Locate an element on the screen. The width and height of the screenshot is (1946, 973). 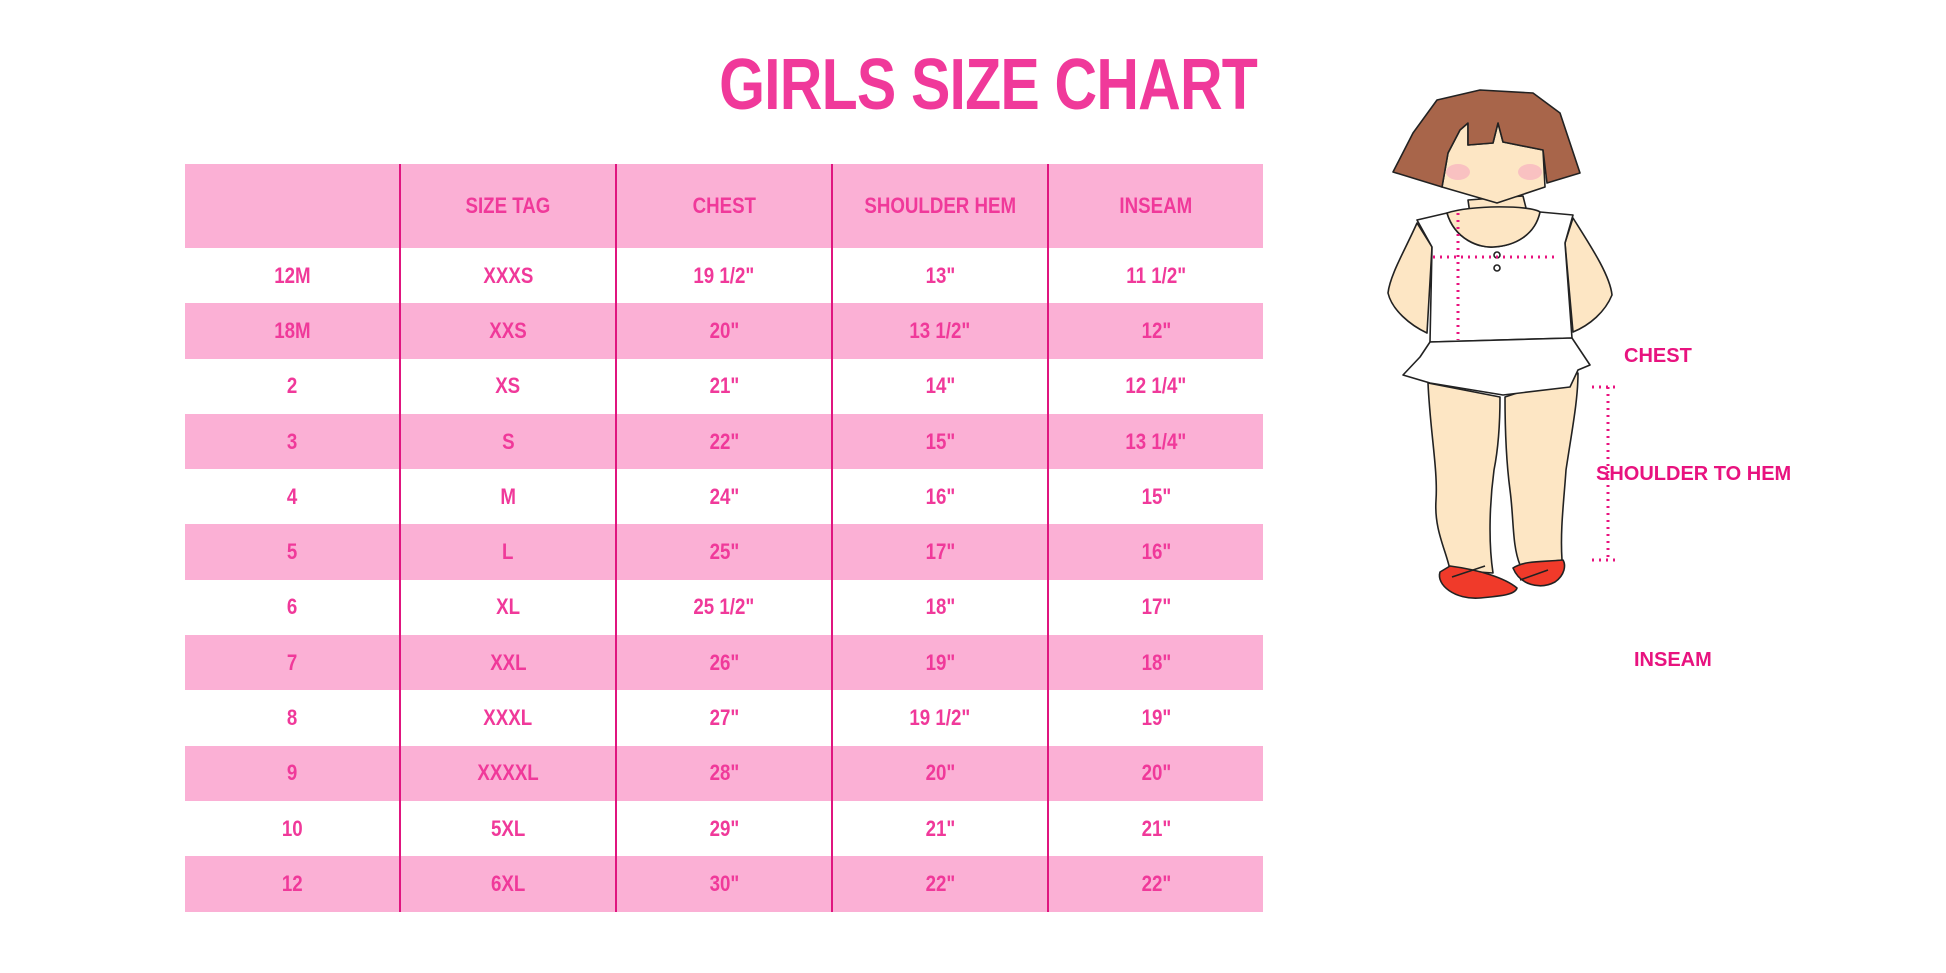
table-cell: 2 is located at coordinates (292, 386).